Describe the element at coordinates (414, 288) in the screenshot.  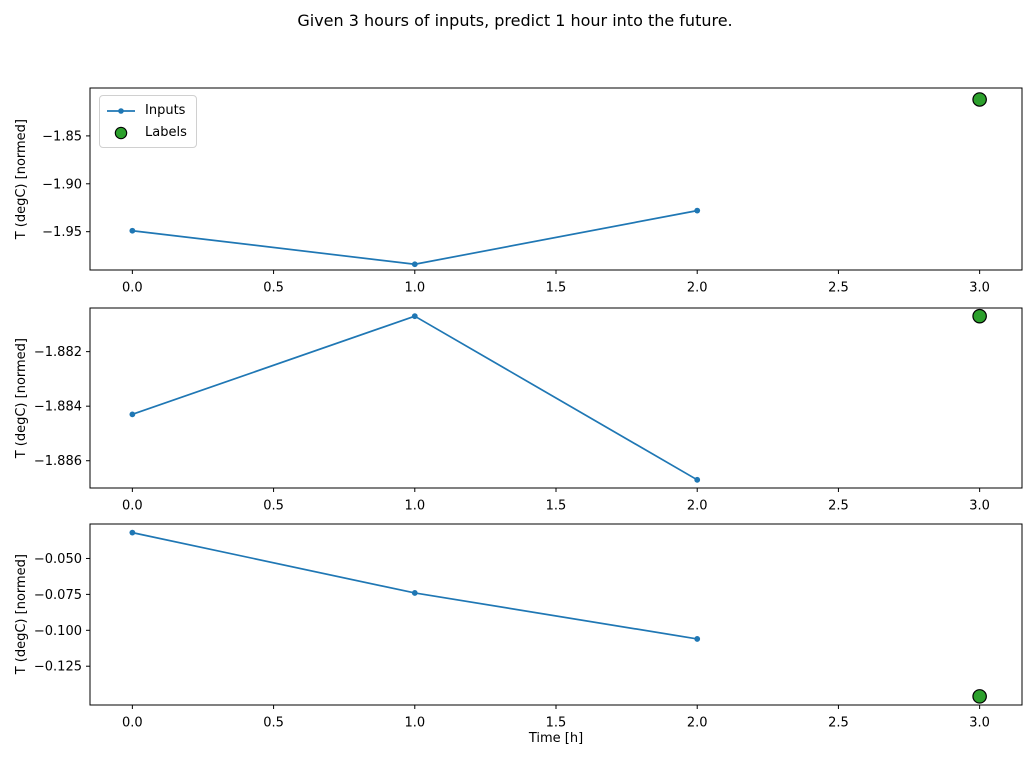
I see `subplot-1-x-tick-label: 1.0` at that location.